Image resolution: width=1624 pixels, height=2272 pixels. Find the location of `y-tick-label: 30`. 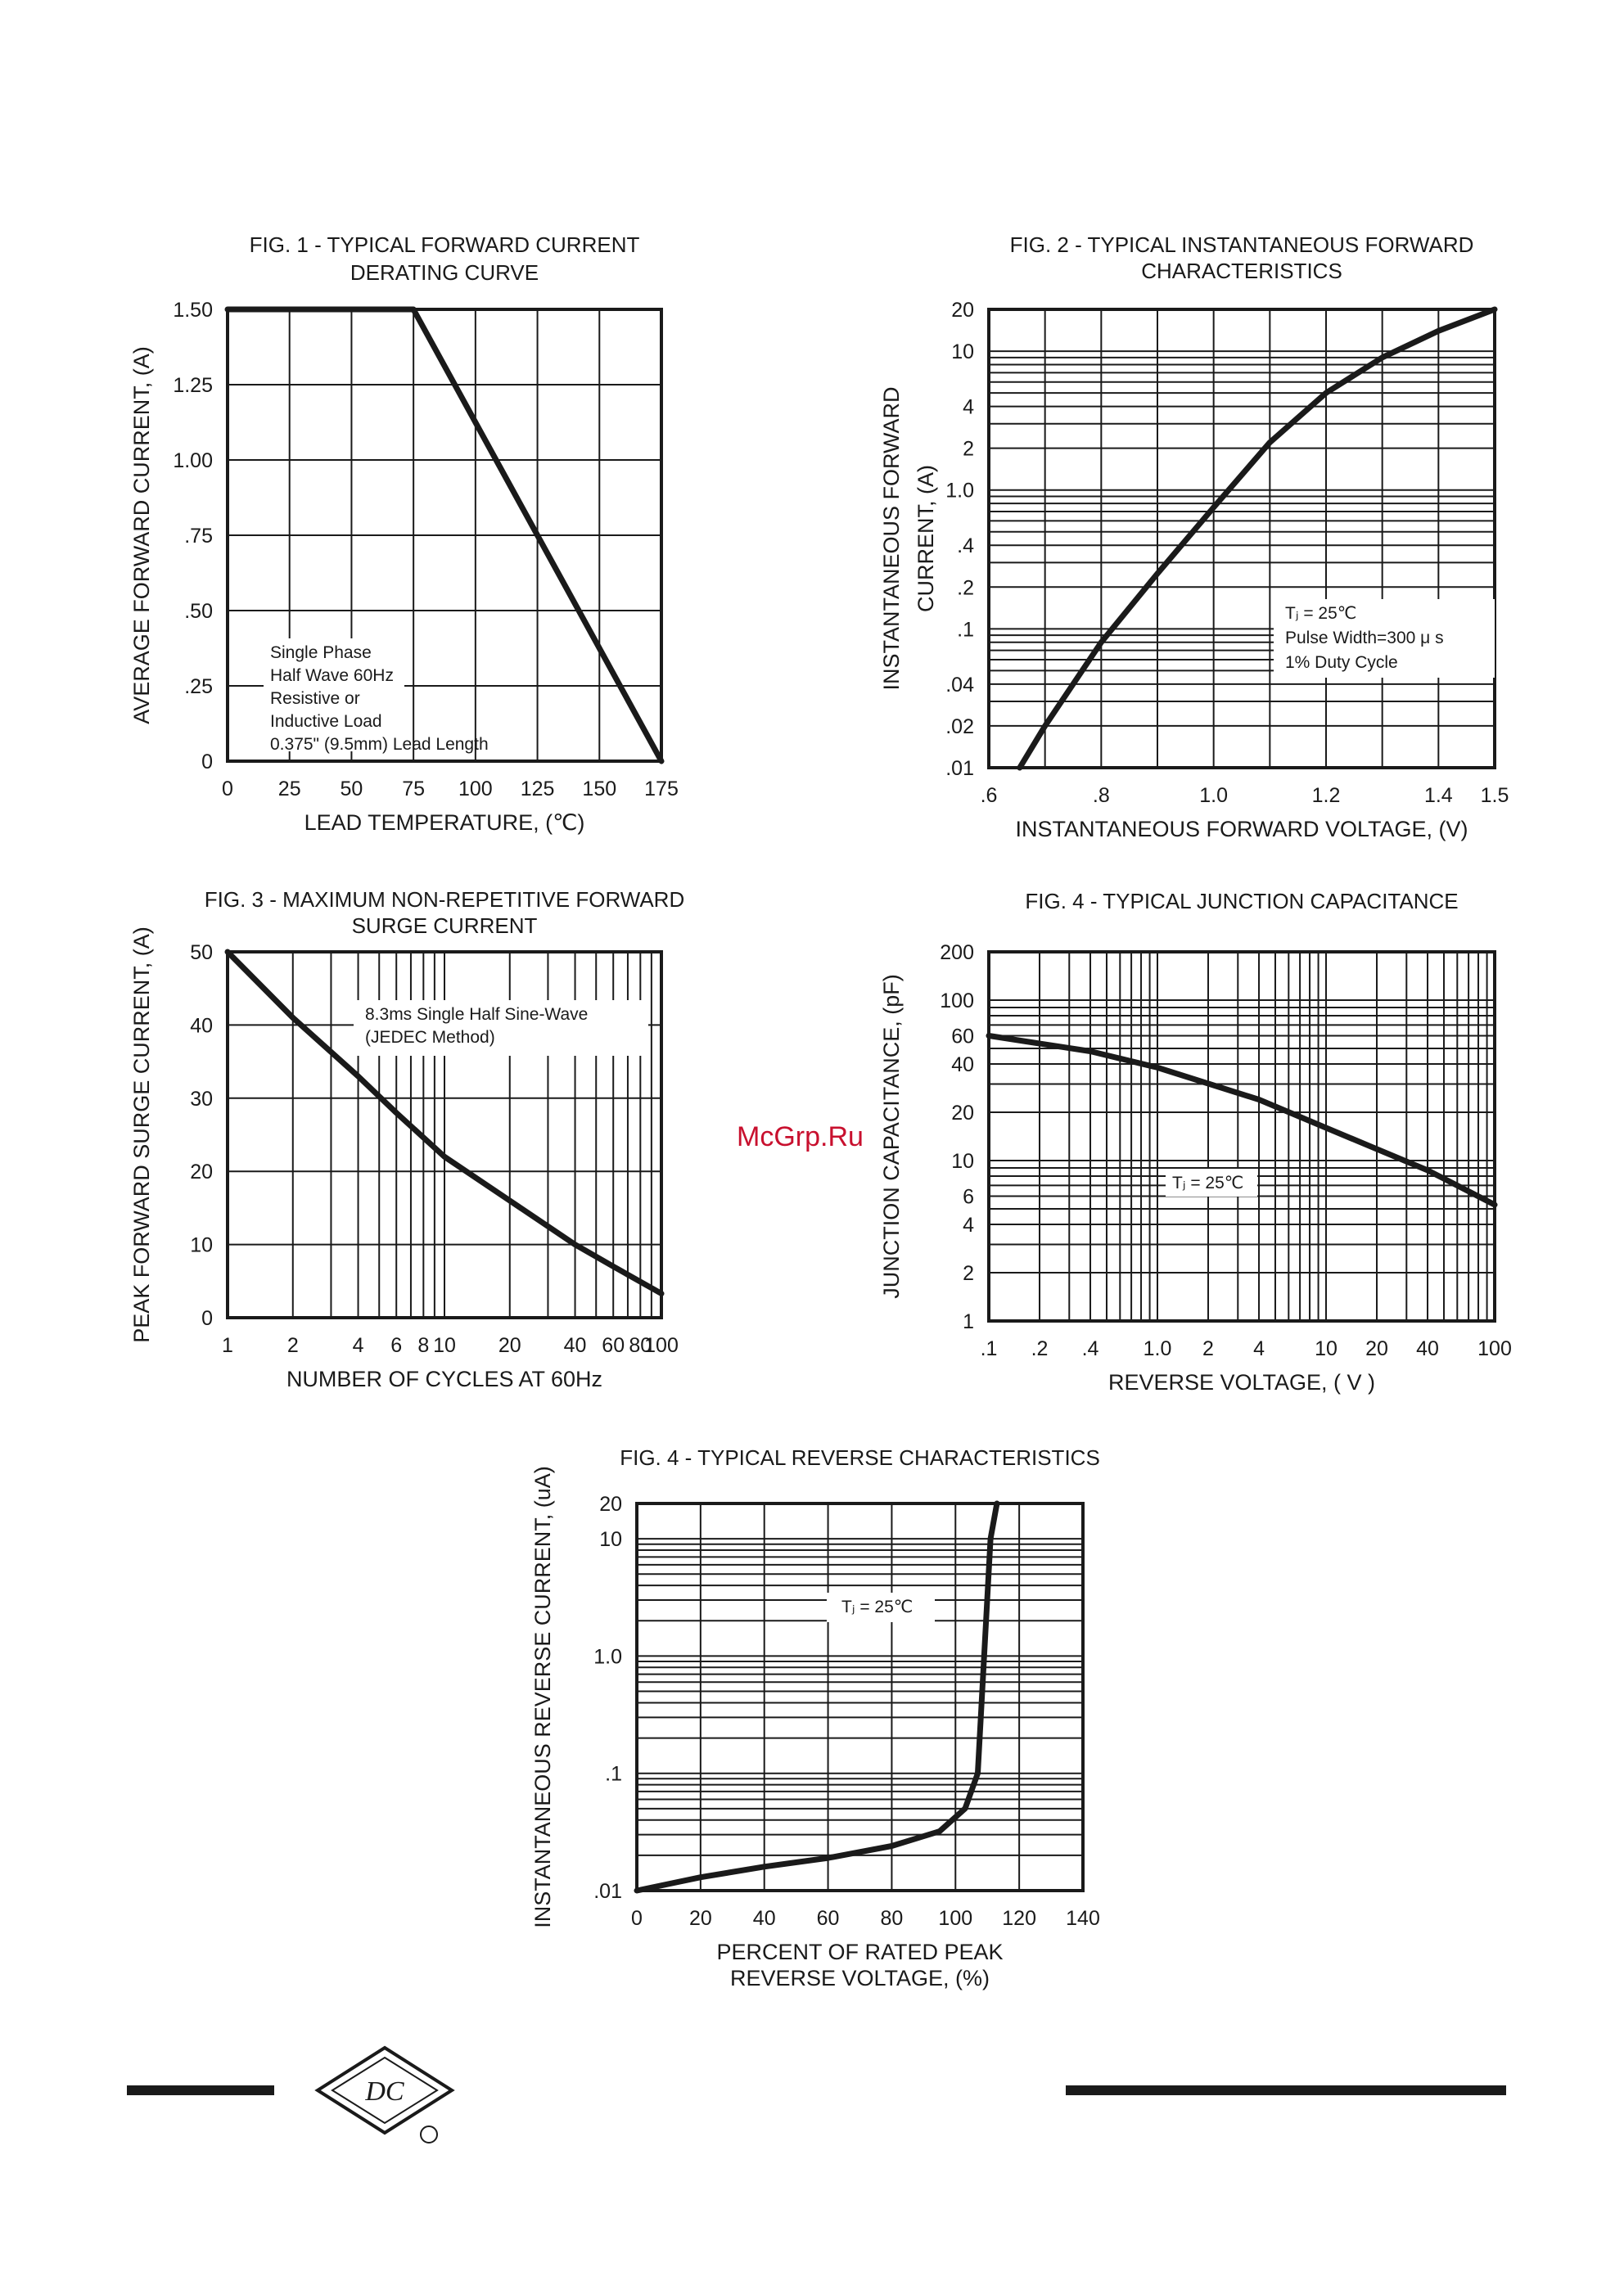

y-tick-label: 30 is located at coordinates (202, 1100).